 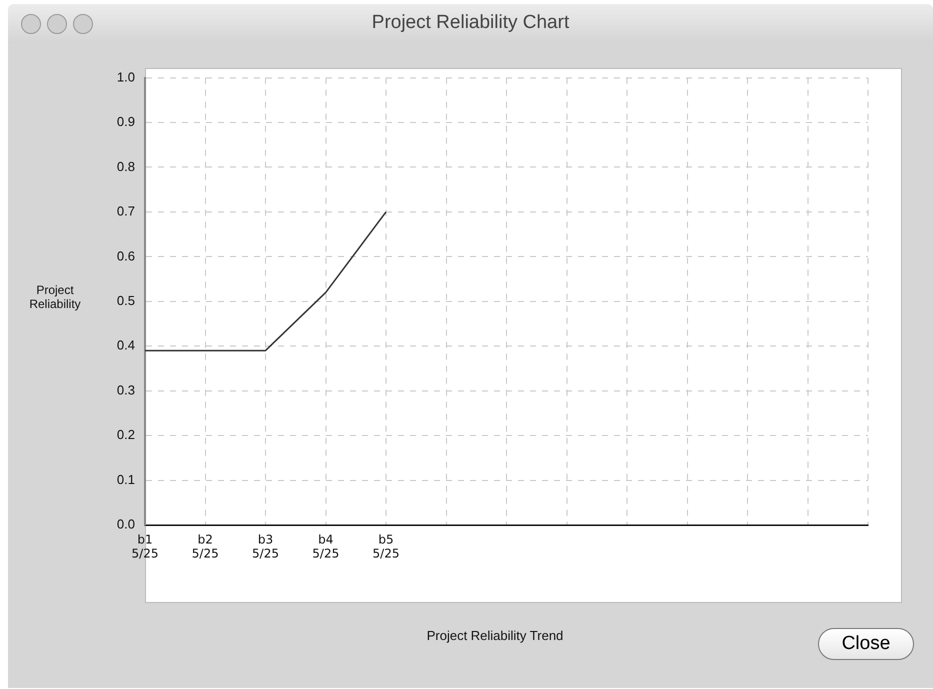 I want to click on y-tick-label: 0.4, so click(x=125, y=345).